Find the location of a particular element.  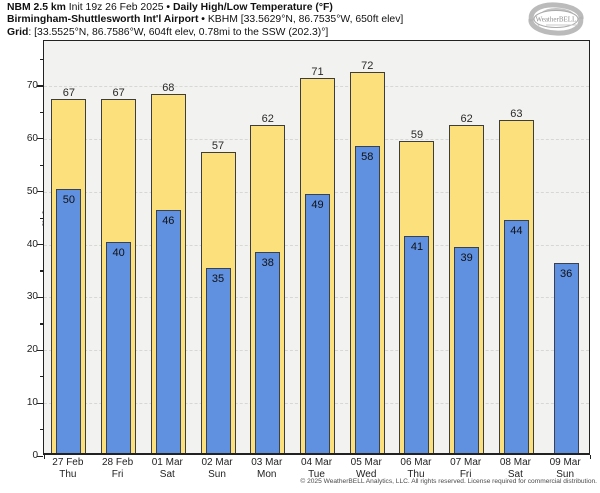

x-tick-date: 04 Mar is located at coordinates (316, 462).